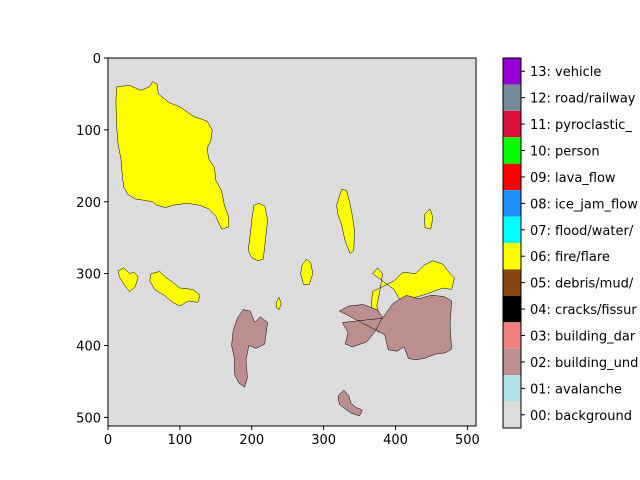  Describe the element at coordinates (582, 231) in the screenshot. I see `legend-label: 07: flood/water/` at that location.